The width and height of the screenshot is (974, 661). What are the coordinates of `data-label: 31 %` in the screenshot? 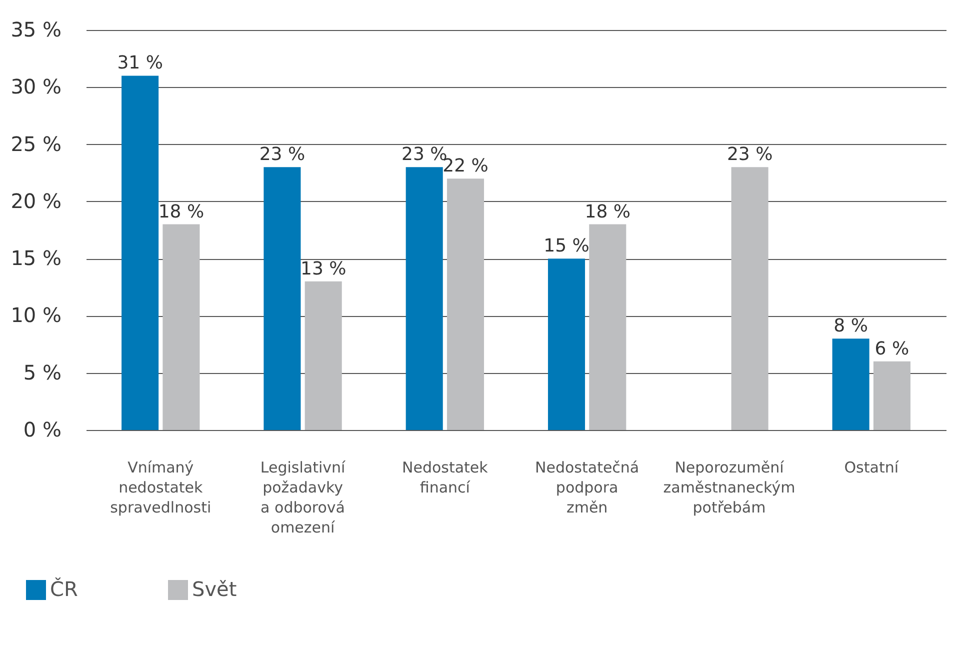 It's located at (140, 63).